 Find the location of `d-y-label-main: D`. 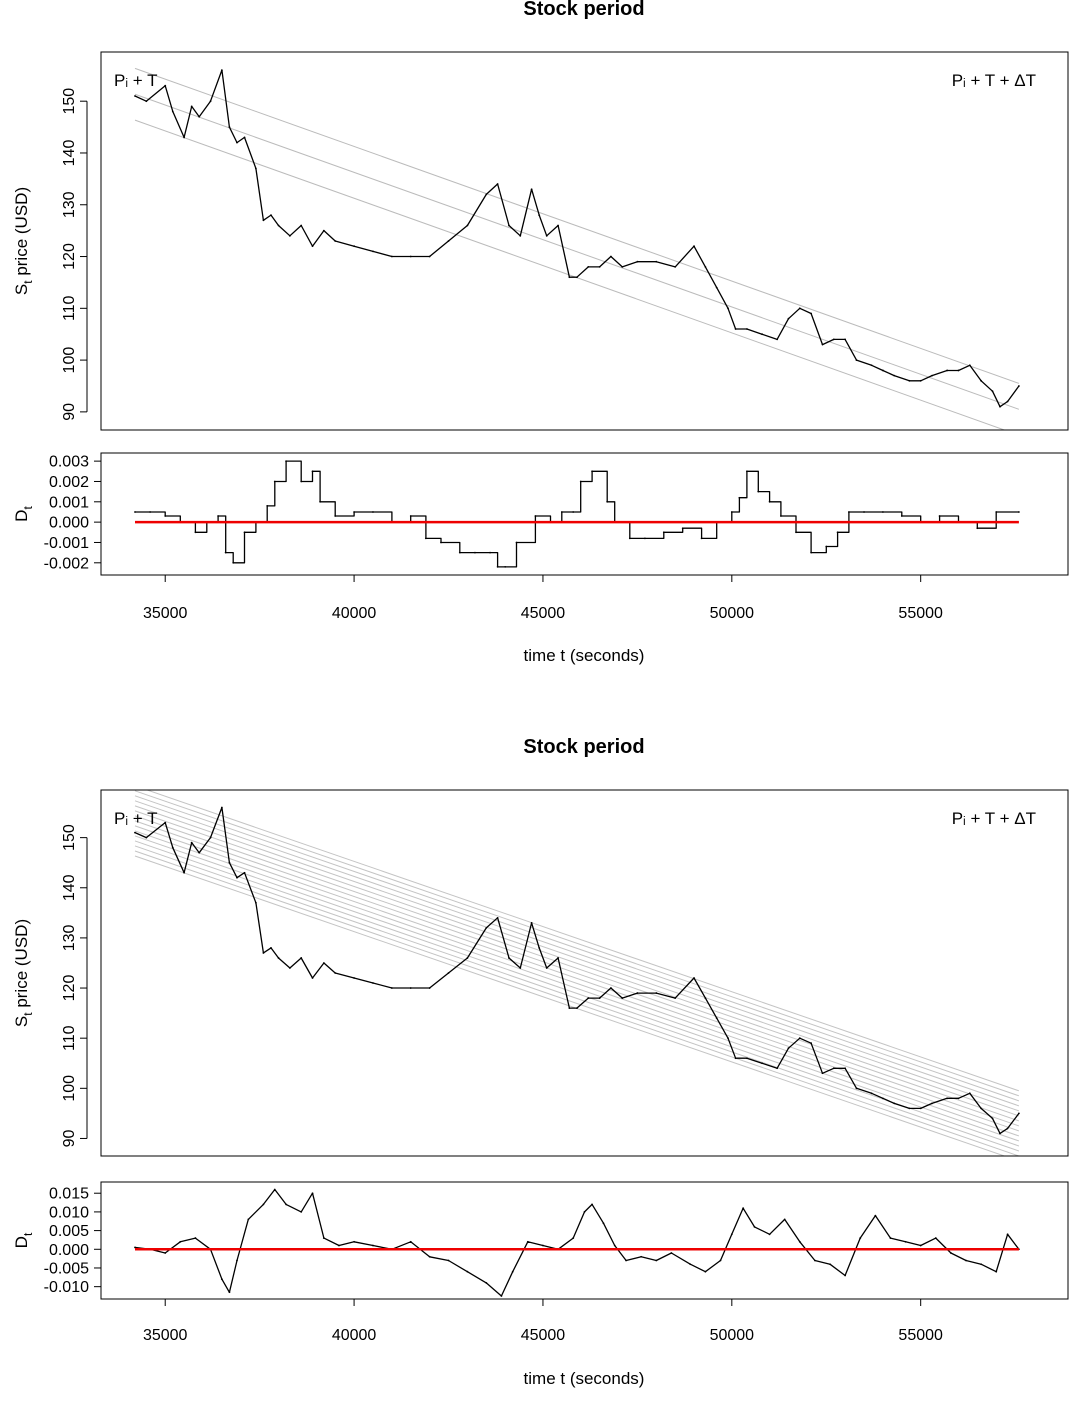

d-y-label-main: D is located at coordinates (21, 516).